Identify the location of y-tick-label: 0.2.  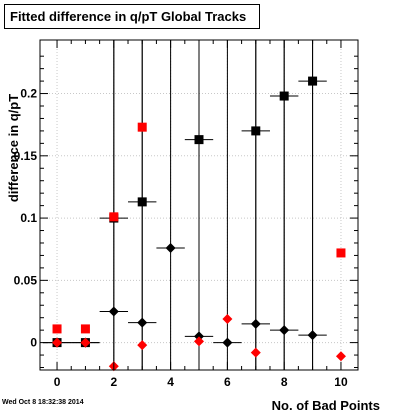
(28, 94).